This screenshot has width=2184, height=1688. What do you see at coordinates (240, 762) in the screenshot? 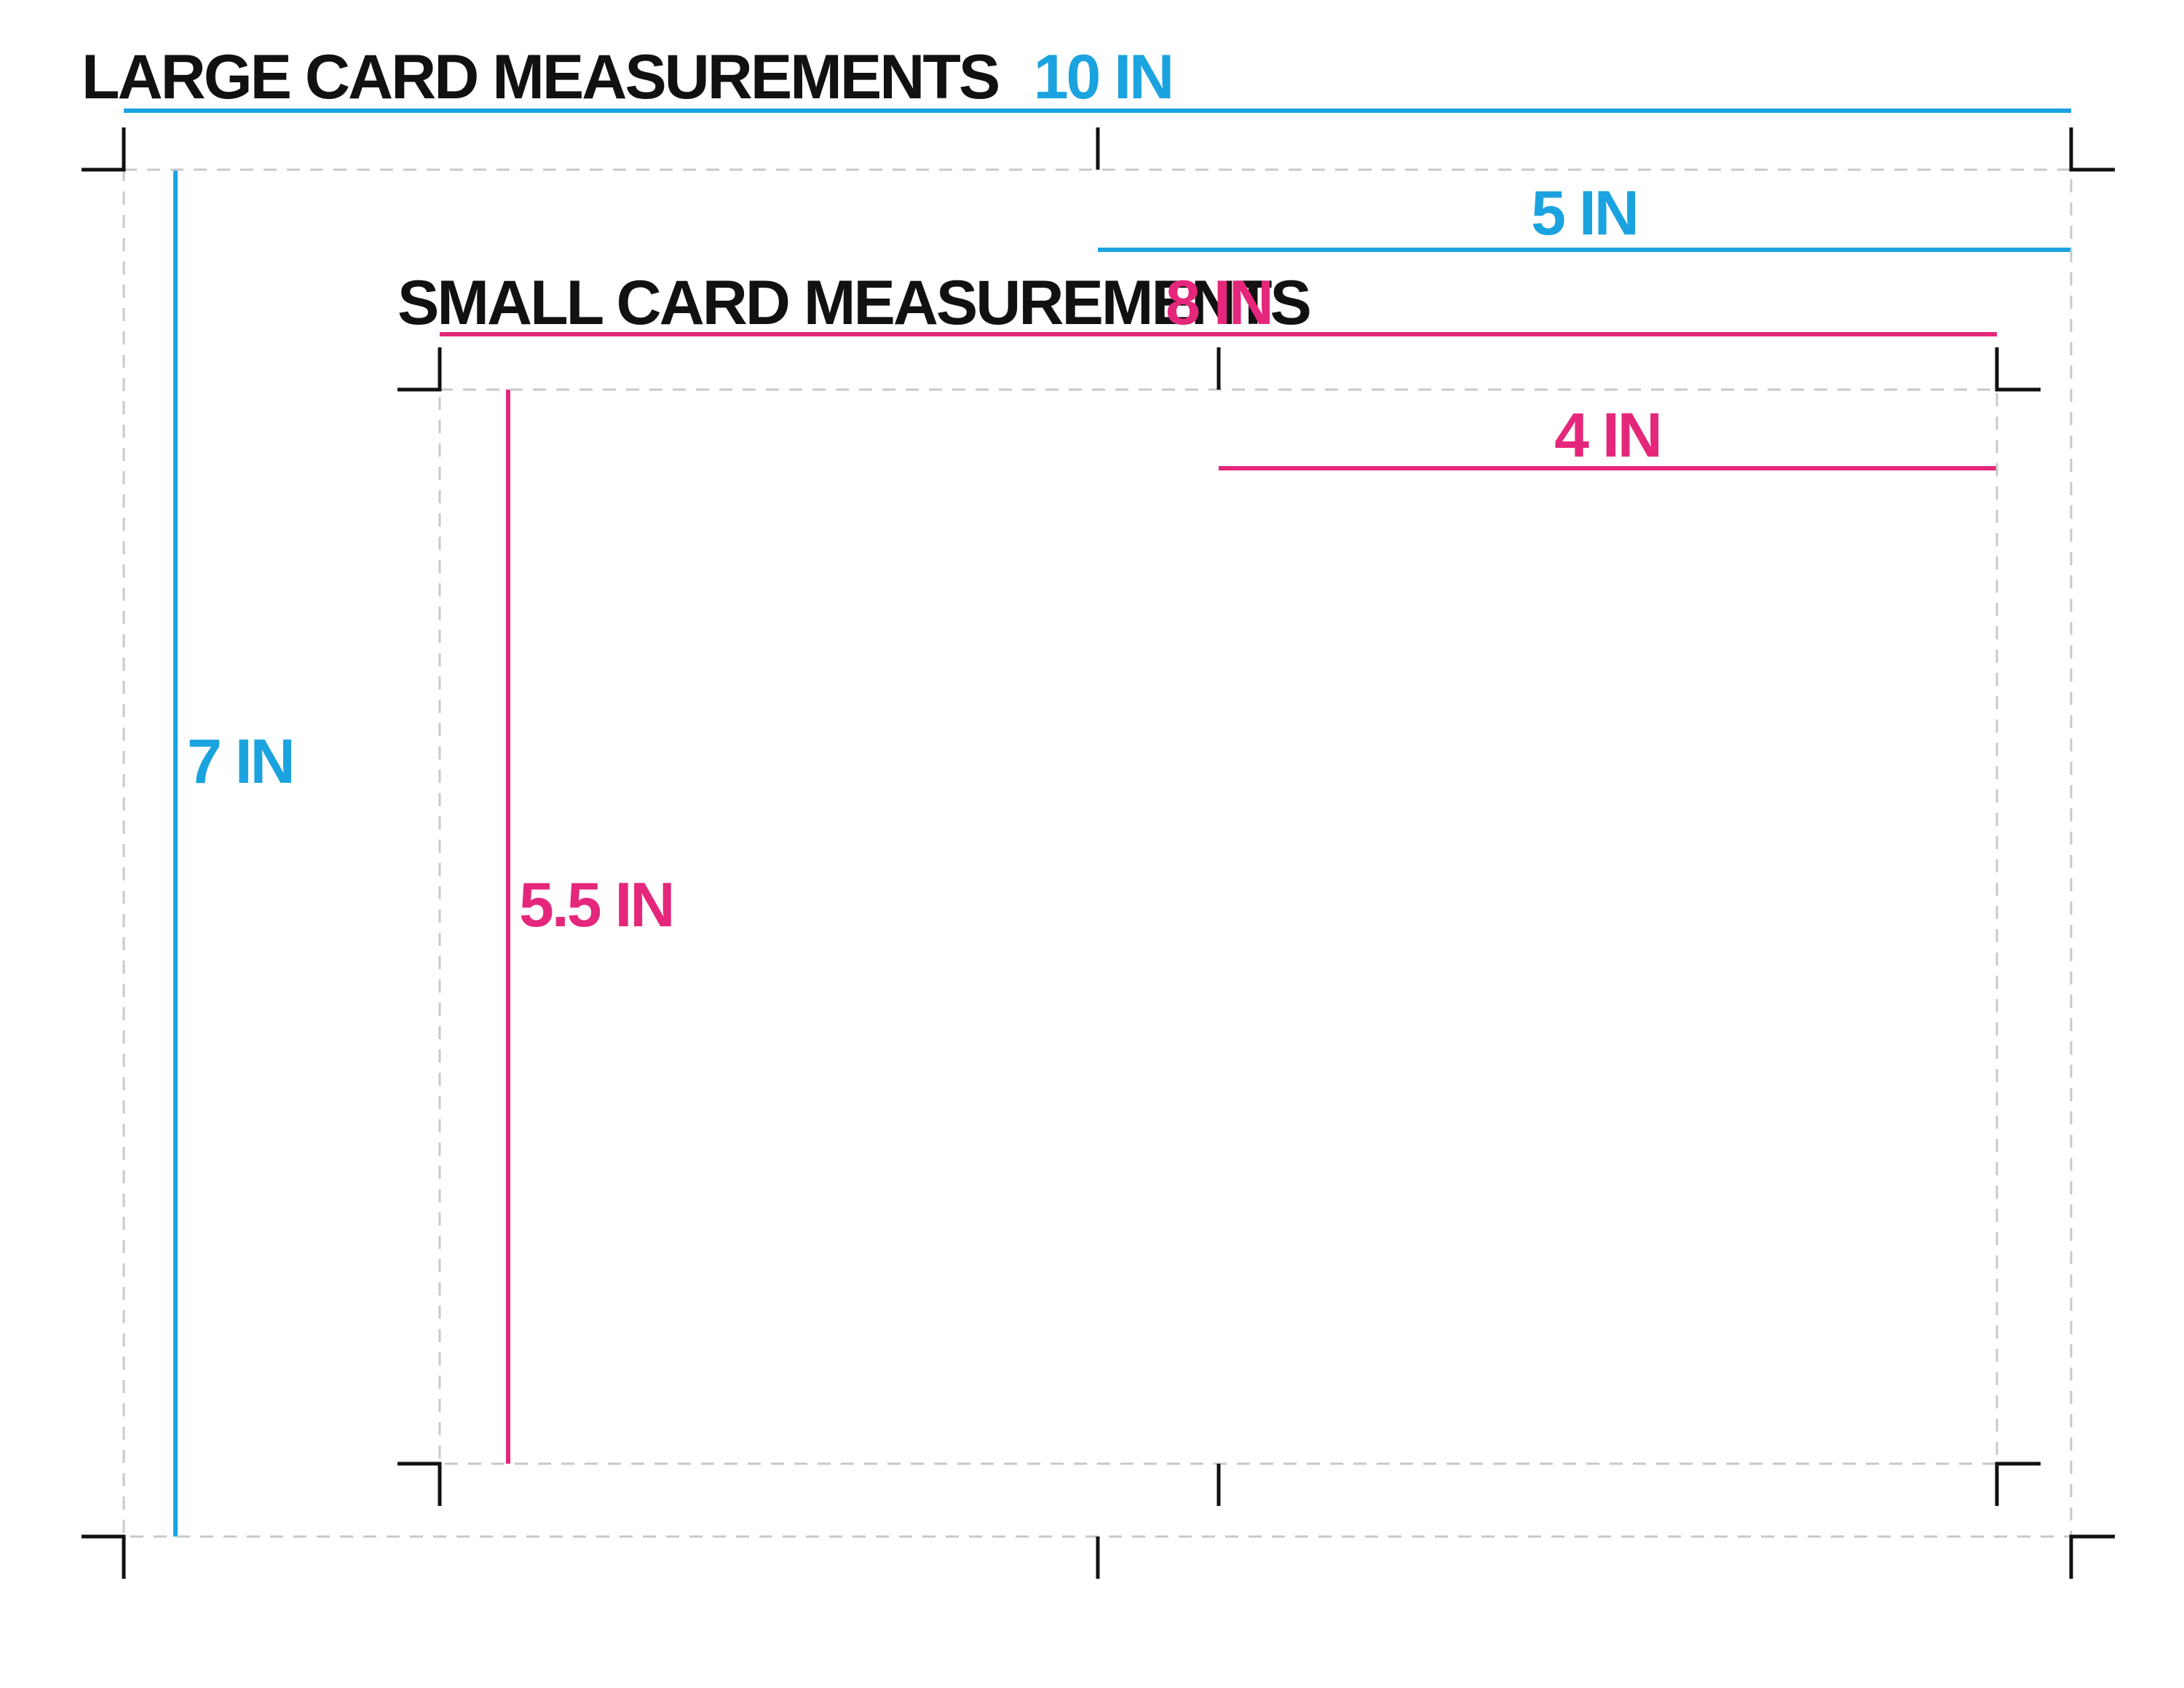
I see `large-card-height-label: 7 IN` at bounding box center [240, 762].